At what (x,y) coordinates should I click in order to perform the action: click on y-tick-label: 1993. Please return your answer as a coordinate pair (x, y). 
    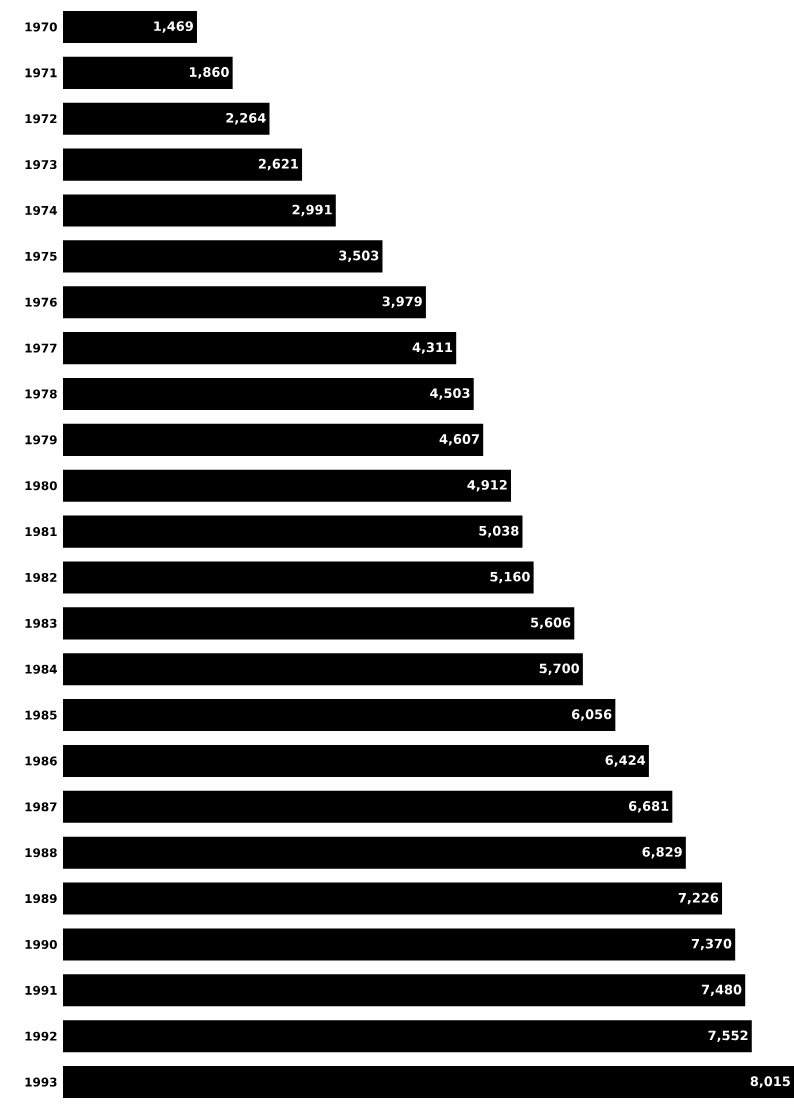
    Looking at the image, I should click on (41, 1082).